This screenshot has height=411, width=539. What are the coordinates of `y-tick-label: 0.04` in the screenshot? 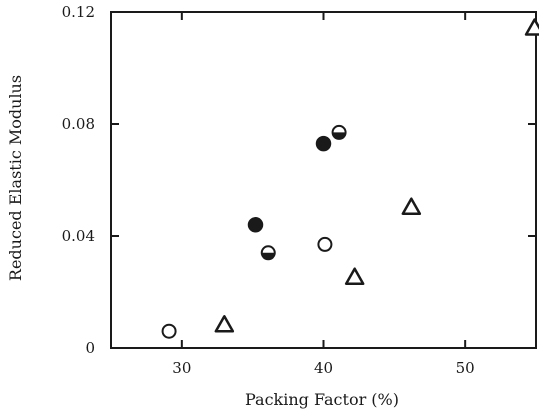 It's located at (78, 236).